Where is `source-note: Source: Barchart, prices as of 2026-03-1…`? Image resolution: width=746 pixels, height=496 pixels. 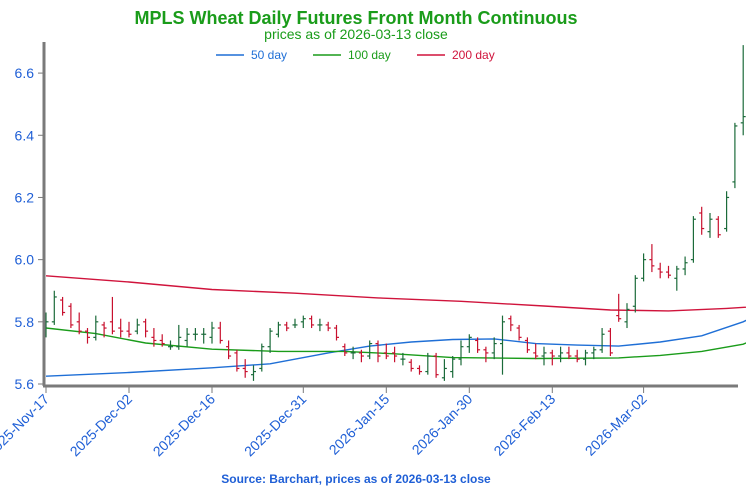 source-note: Source: Barchart, prices as of 2026-03-1… is located at coordinates (356, 479).